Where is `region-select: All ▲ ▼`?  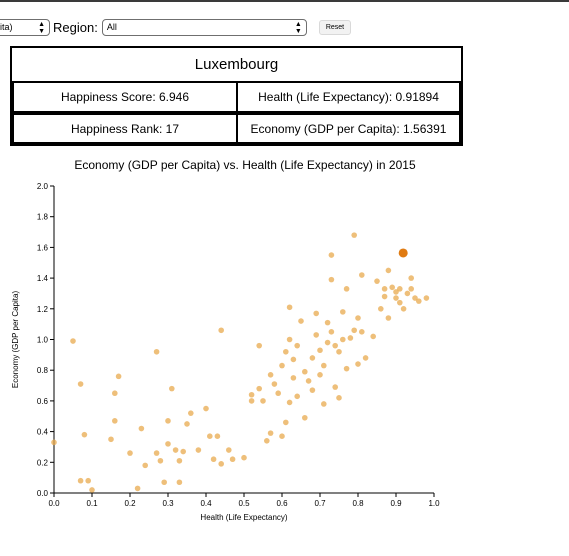 region-select: All ▲ ▼ is located at coordinates (204, 27).